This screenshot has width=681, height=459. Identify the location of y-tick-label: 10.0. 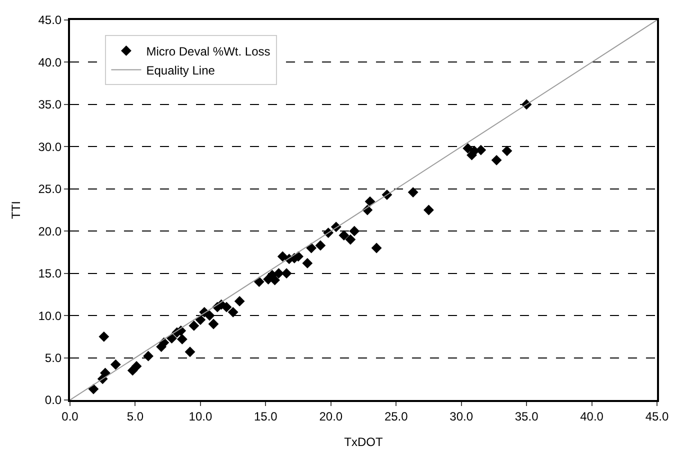
(50, 315).